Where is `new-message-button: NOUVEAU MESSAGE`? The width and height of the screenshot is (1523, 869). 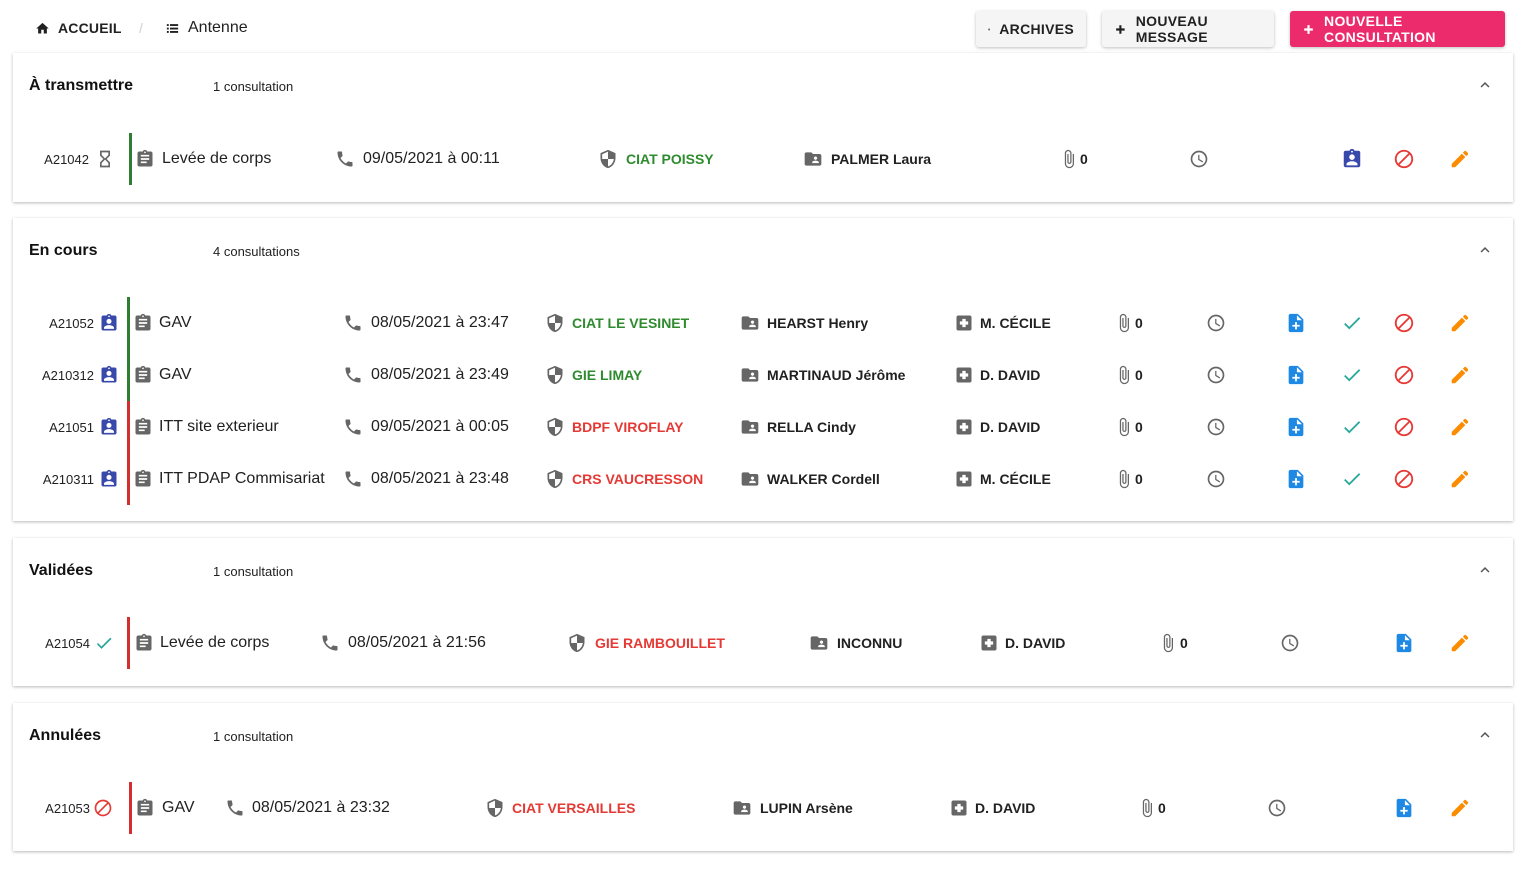
new-message-button: NOUVEAU MESSAGE is located at coordinates (1188, 29).